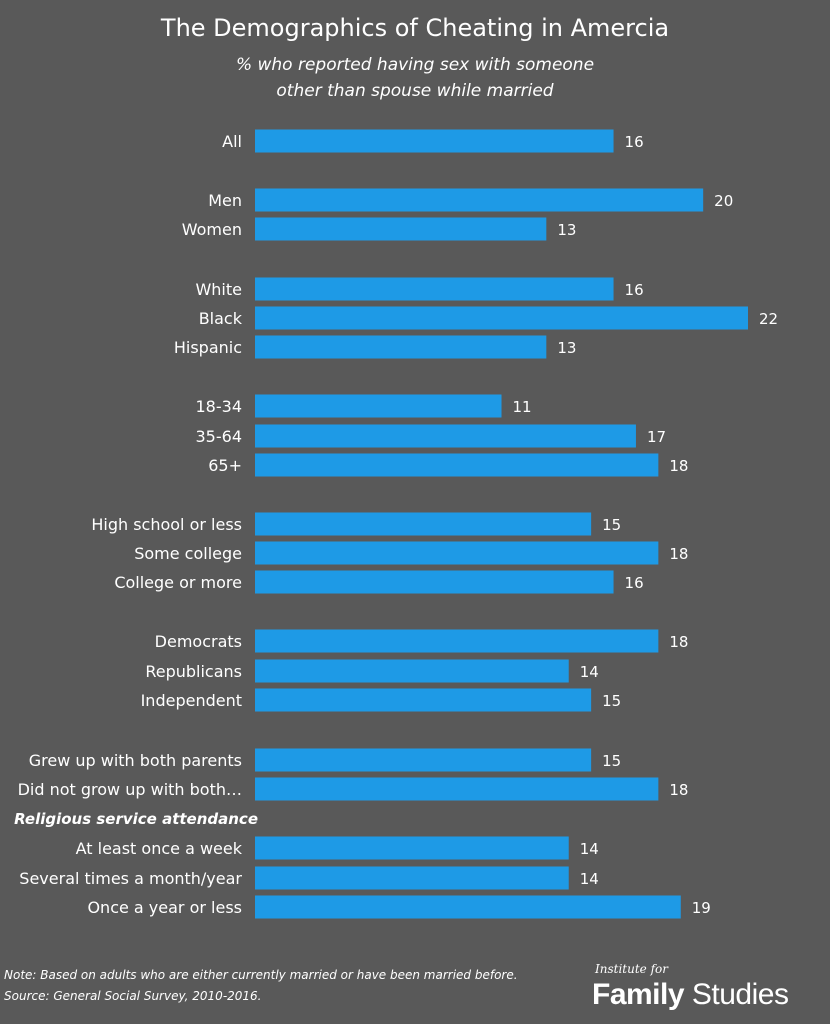 This screenshot has width=830, height=1024. Describe the element at coordinates (678, 790) in the screenshot. I see `value-label-16: 18` at that location.